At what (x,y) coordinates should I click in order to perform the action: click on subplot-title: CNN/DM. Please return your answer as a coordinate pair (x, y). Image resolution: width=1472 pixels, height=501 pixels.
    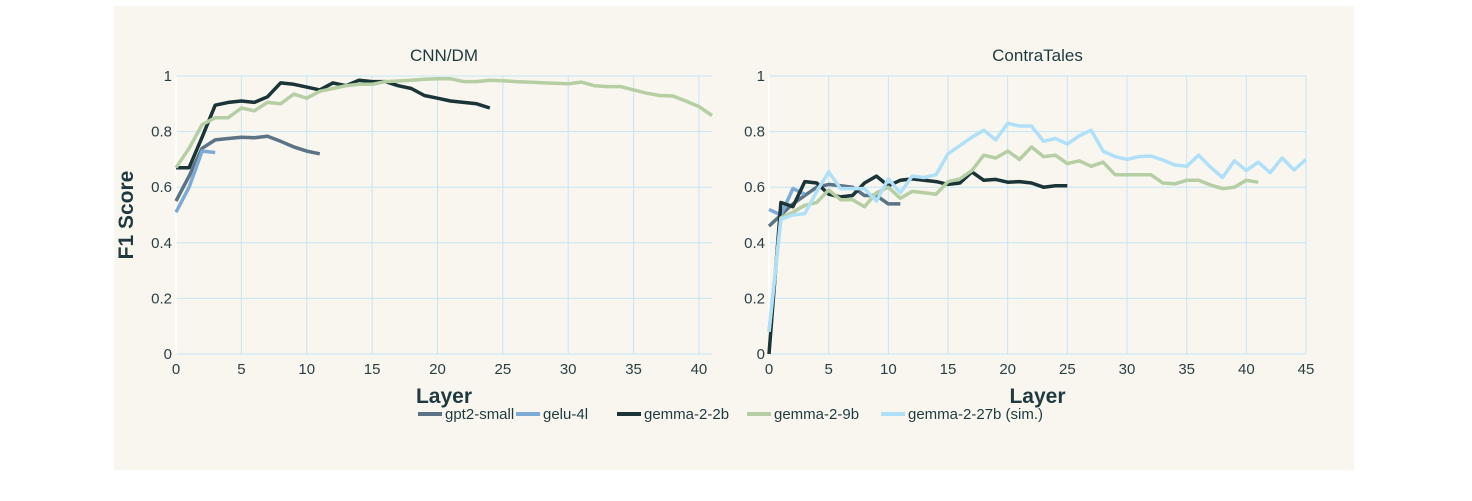
    Looking at the image, I should click on (444, 55).